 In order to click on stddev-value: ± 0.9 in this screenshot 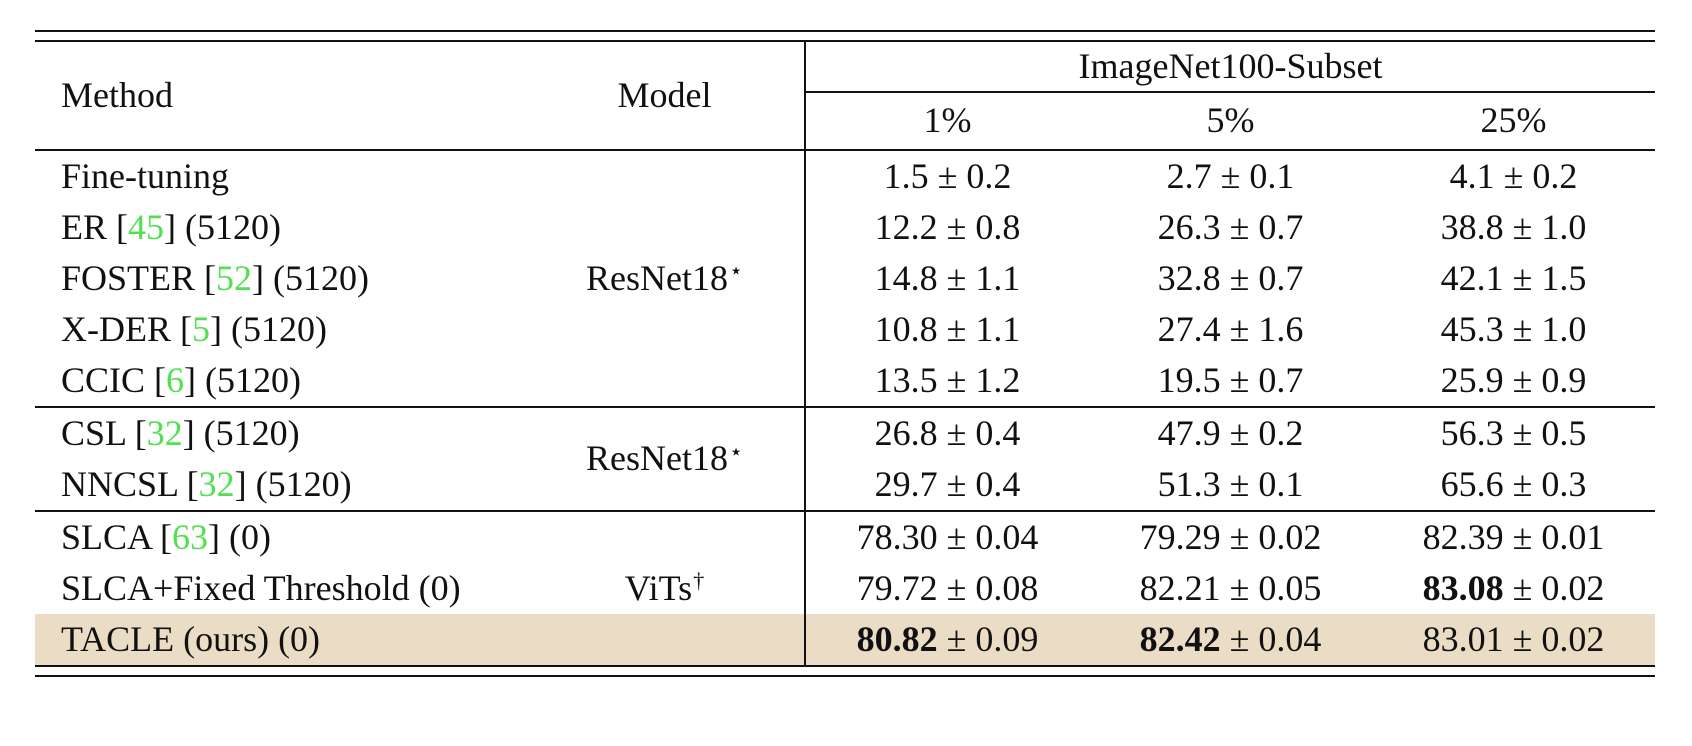, I will do `click(1549, 379)`.